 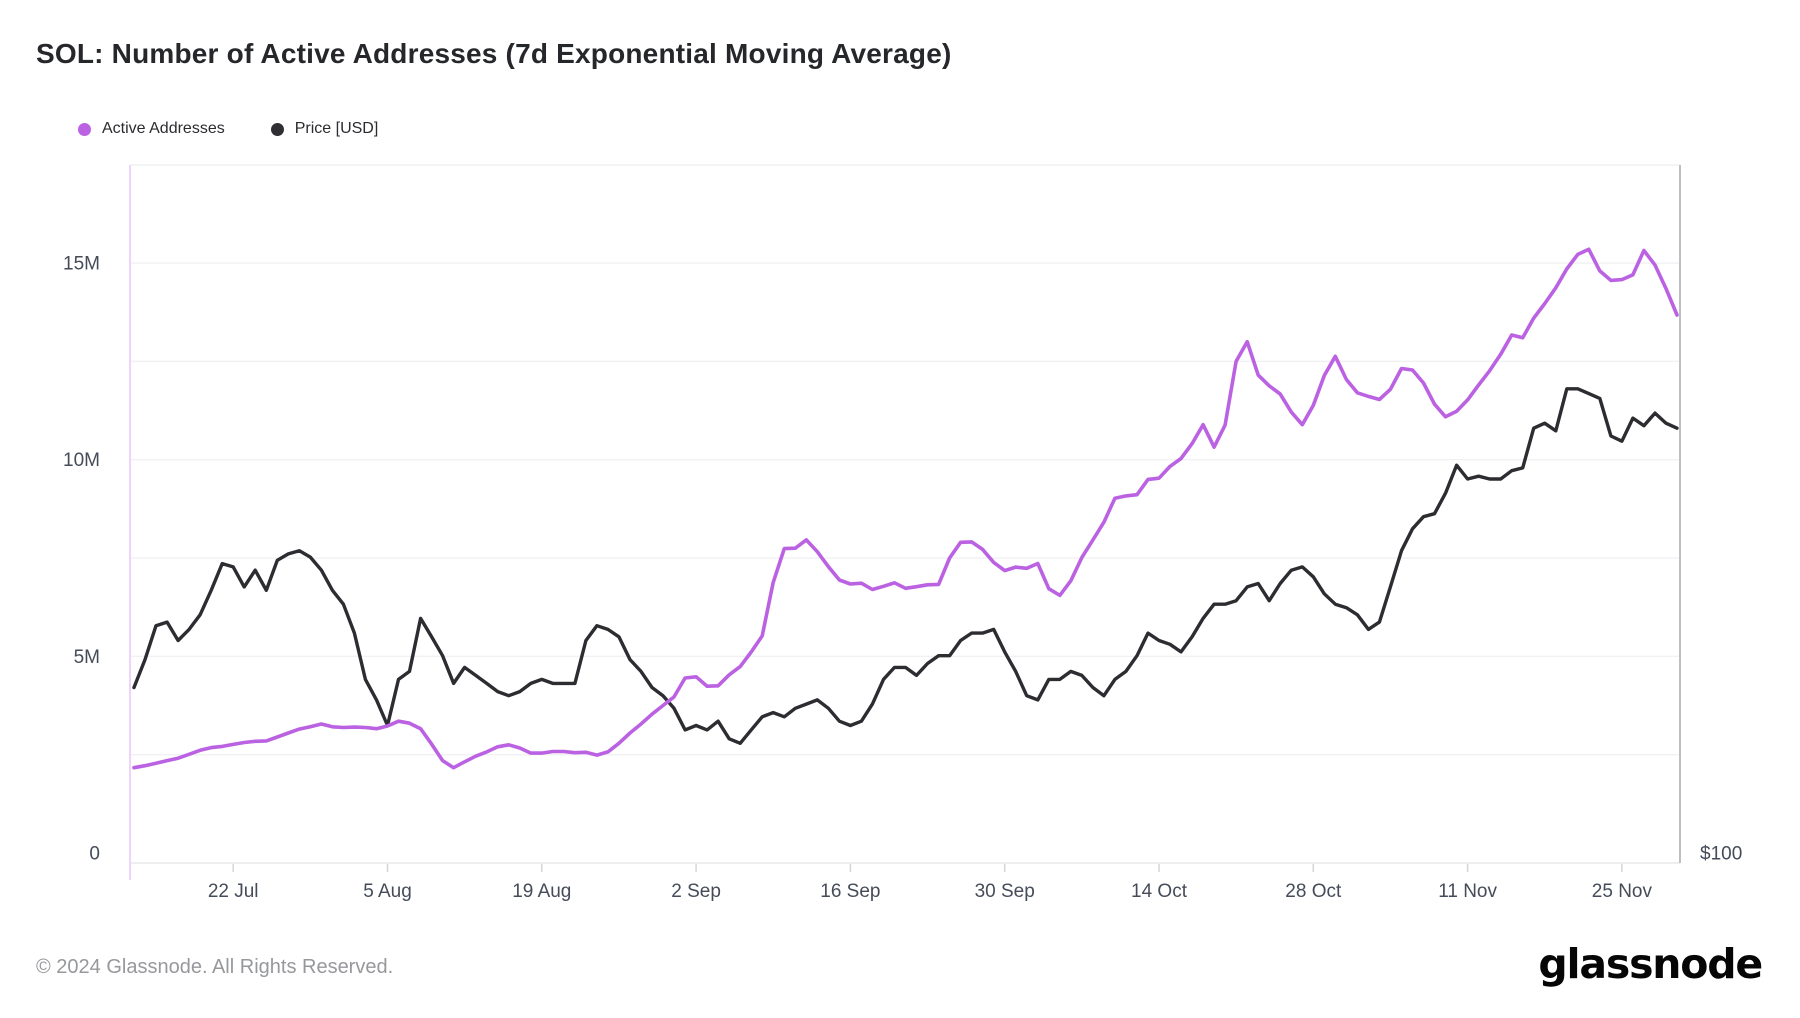 What do you see at coordinates (541, 891) in the screenshot?
I see `x-axis-label: 19 Aug` at bounding box center [541, 891].